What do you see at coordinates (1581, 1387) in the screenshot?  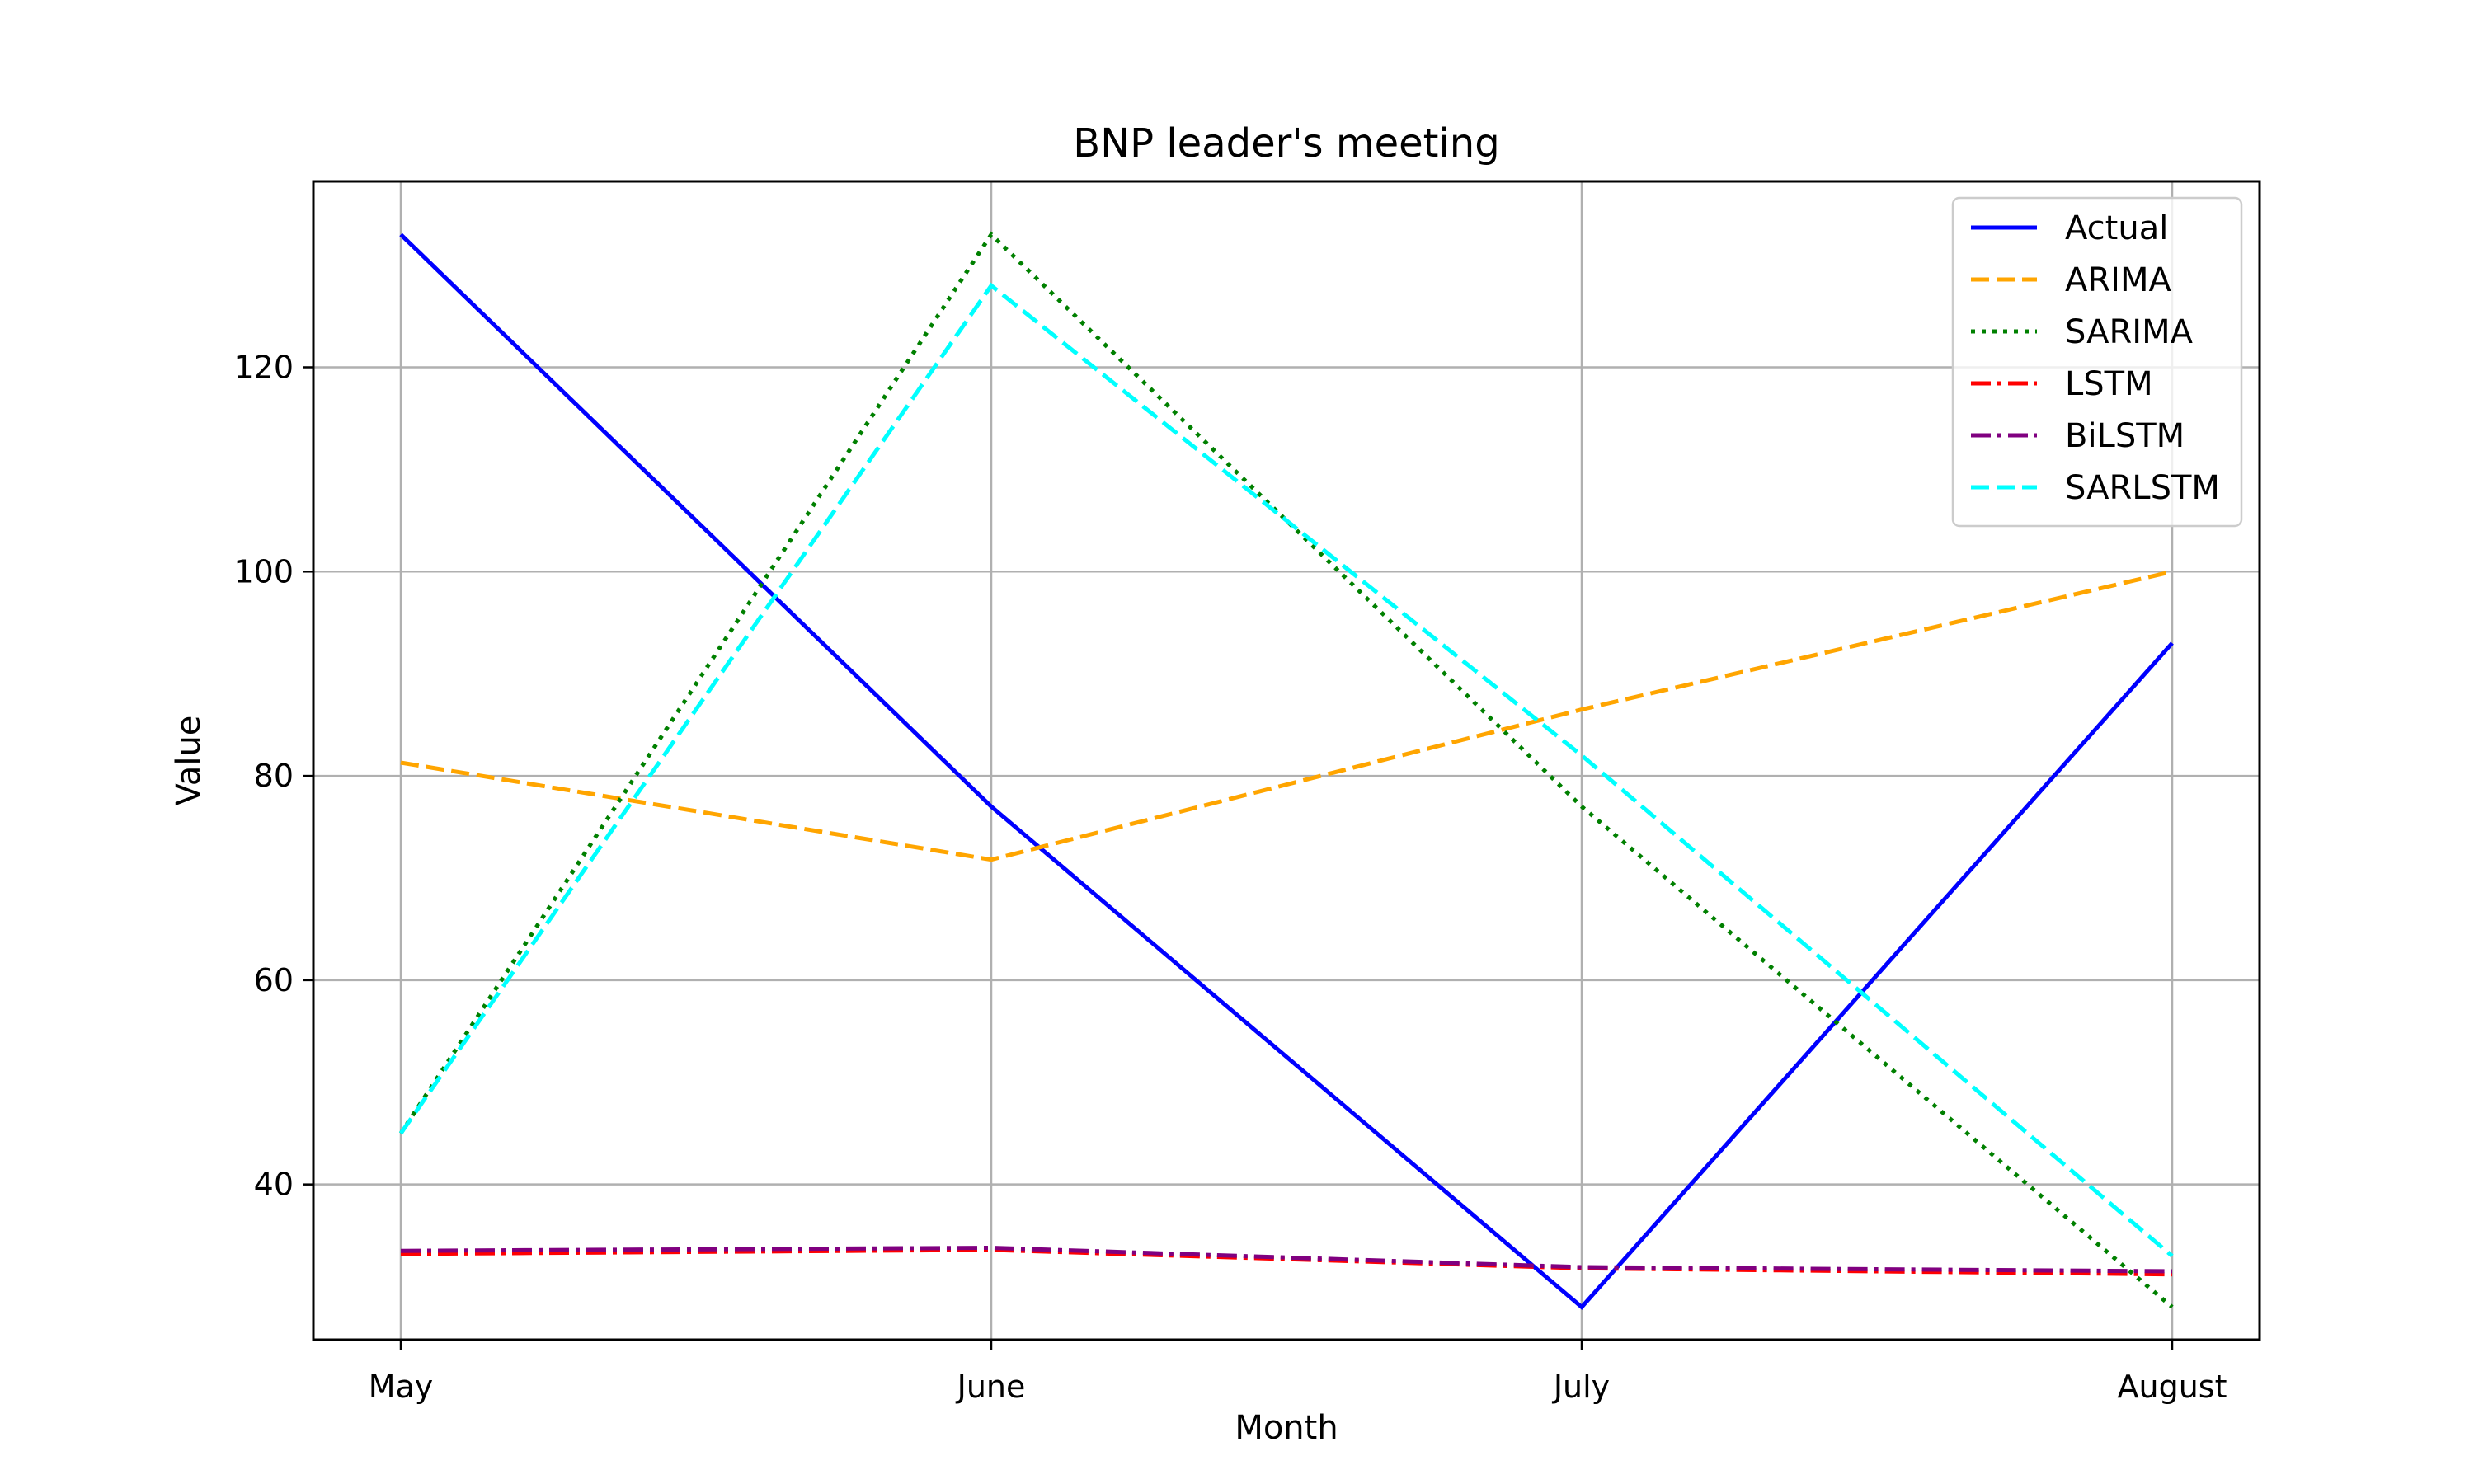 I see `x-tick-label: July` at bounding box center [1581, 1387].